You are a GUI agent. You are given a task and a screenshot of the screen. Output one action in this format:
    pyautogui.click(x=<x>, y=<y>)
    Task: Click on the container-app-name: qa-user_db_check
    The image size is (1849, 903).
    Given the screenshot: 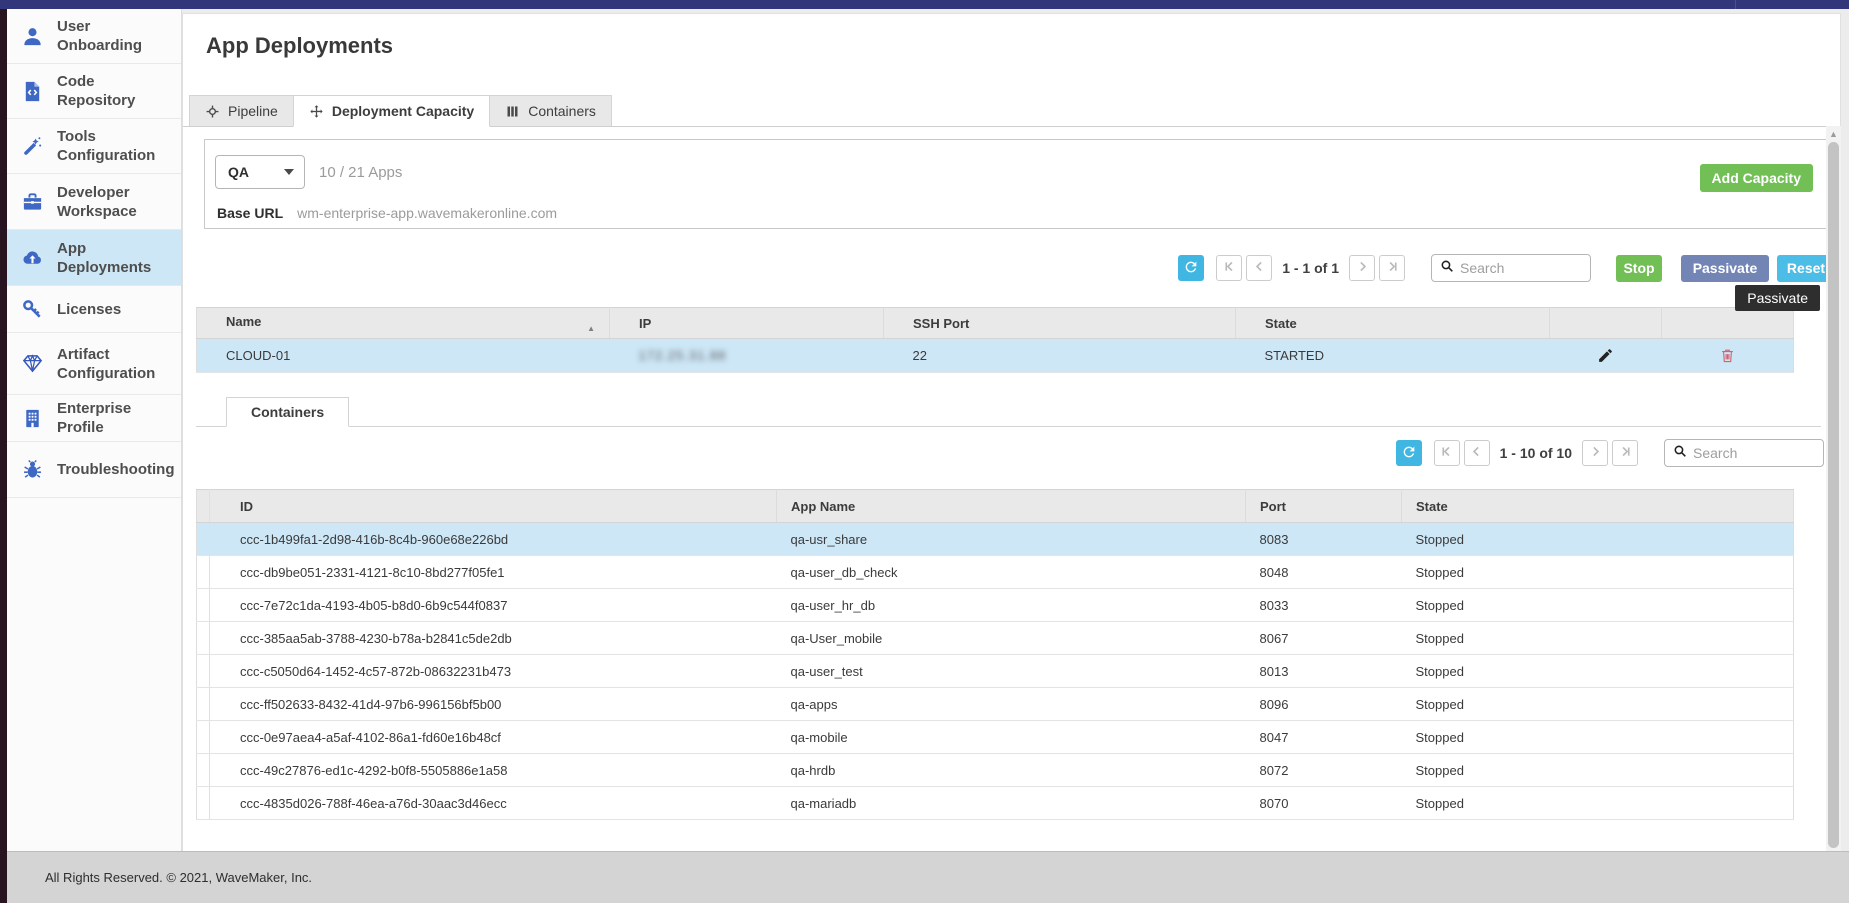 What is the action you would take?
    pyautogui.click(x=1011, y=572)
    